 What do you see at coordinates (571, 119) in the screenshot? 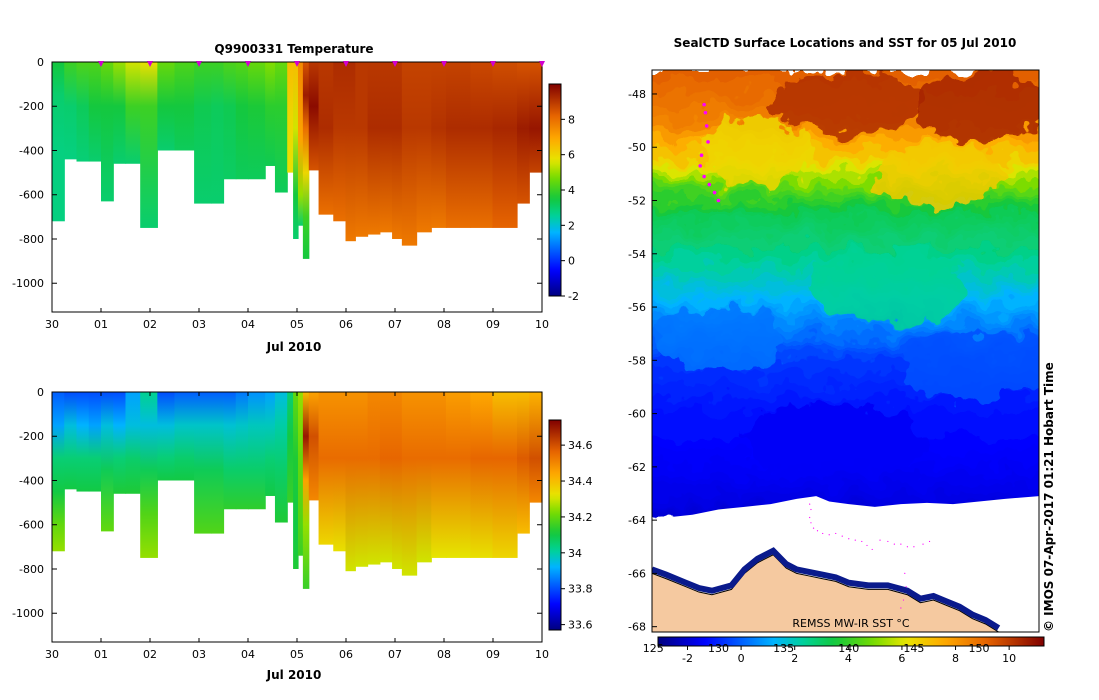
I see `temp-colorbar-tick-label: 8` at bounding box center [571, 119].